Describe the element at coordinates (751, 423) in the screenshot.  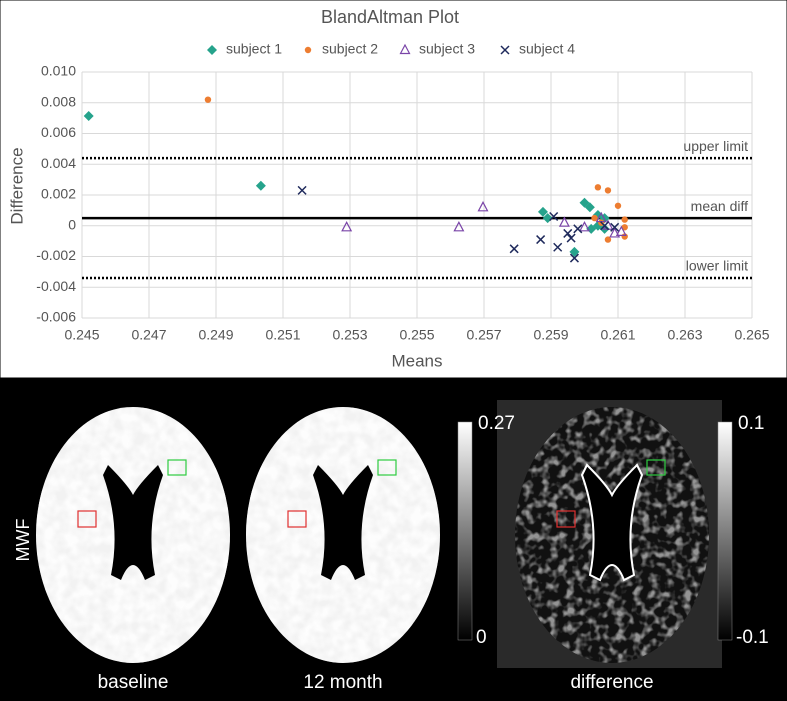
I see `colorbar-max: 0.1` at that location.